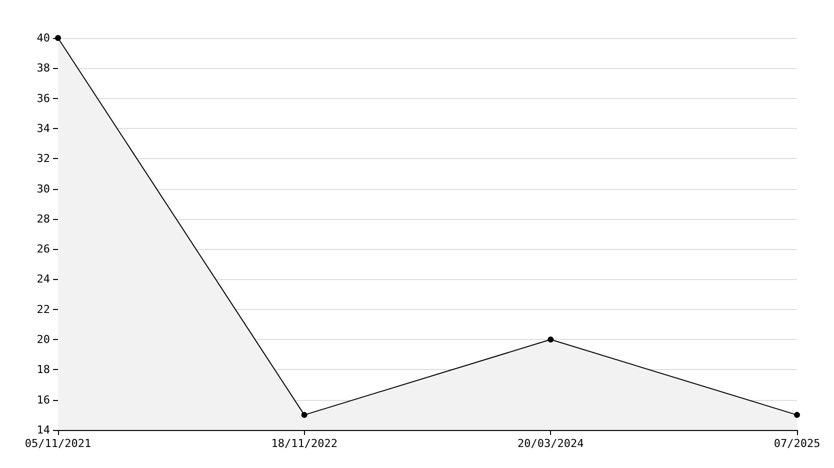 This screenshot has height=468, width=834. I want to click on x-tick-label: 18/11/2022, so click(304, 443).